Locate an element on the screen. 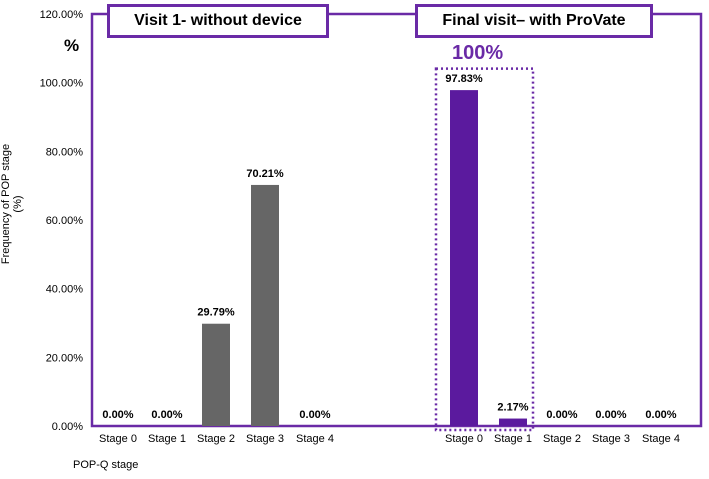  y-tick-label: 40.00% is located at coordinates (65, 290).